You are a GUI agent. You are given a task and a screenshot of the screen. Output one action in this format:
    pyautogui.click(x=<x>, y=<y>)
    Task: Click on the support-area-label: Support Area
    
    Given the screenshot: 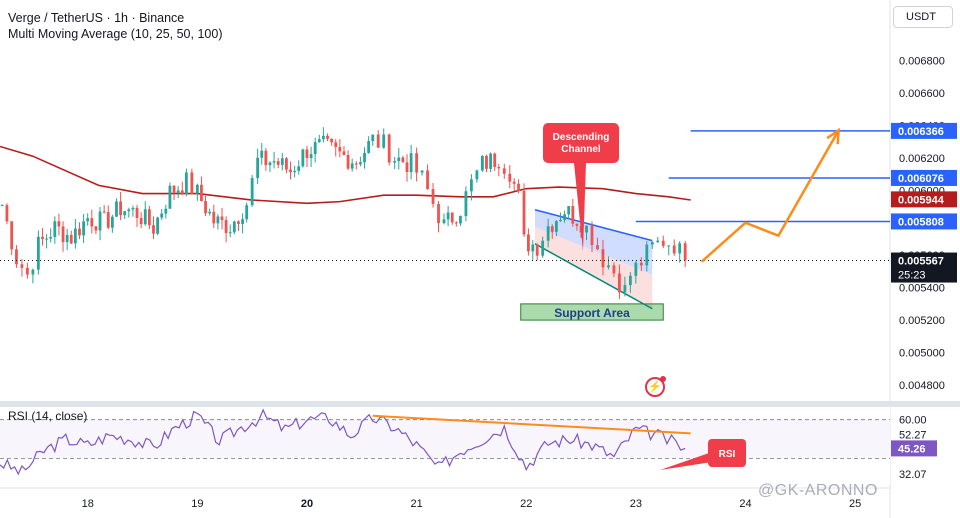 What is the action you would take?
    pyautogui.click(x=592, y=313)
    